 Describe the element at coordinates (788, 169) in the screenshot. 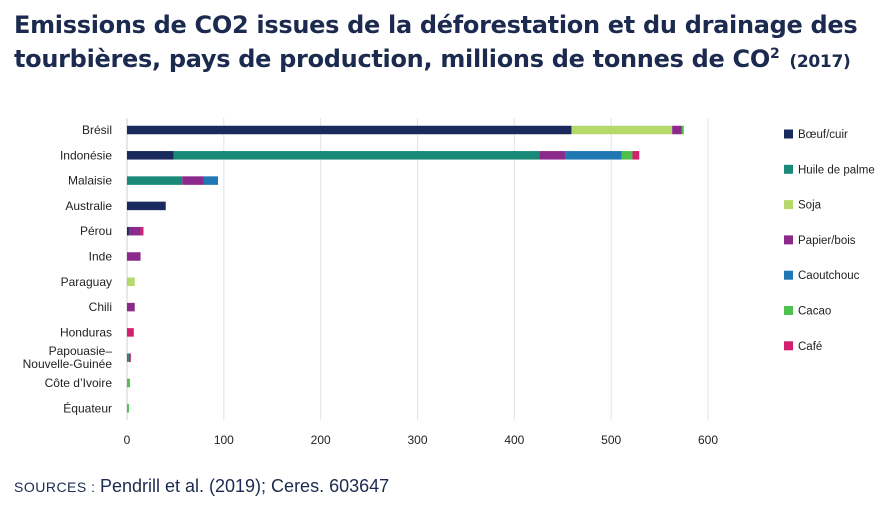

I see `legend-swatch-huile-de-palme` at that location.